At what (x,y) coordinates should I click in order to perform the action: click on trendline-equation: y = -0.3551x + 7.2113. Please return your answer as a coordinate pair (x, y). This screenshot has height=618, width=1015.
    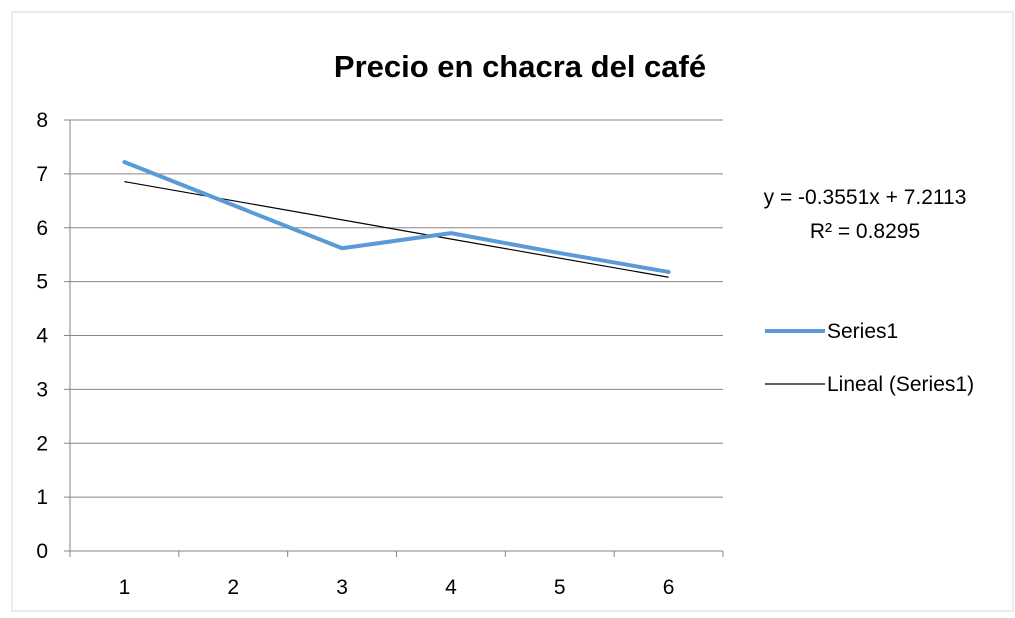
    Looking at the image, I should click on (865, 197).